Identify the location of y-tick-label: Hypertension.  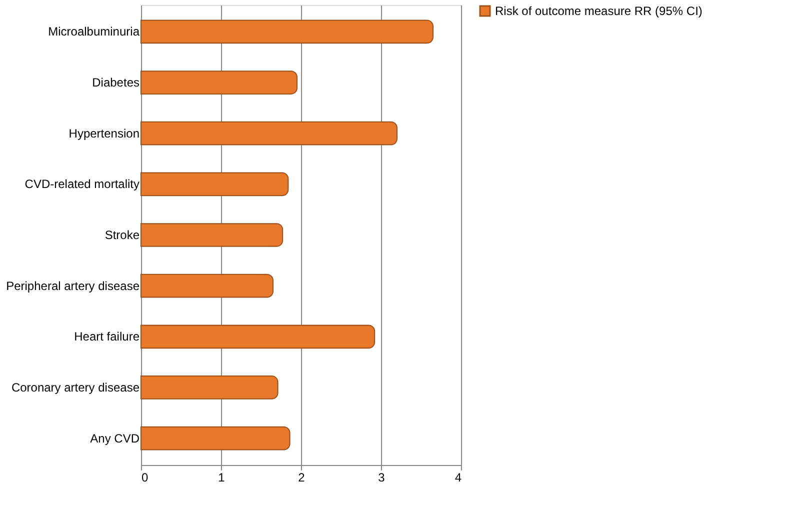
(104, 133).